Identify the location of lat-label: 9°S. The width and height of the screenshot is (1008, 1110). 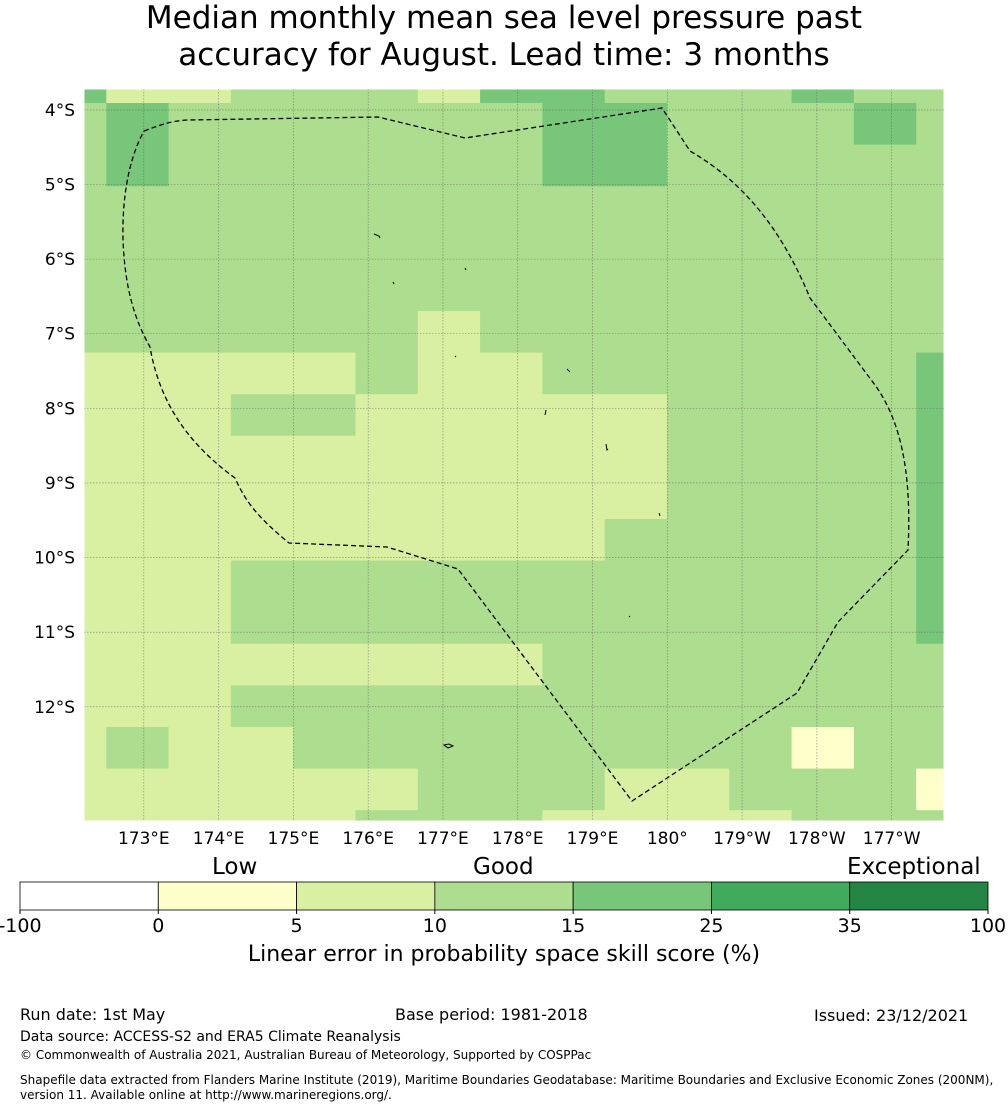
(60, 484).